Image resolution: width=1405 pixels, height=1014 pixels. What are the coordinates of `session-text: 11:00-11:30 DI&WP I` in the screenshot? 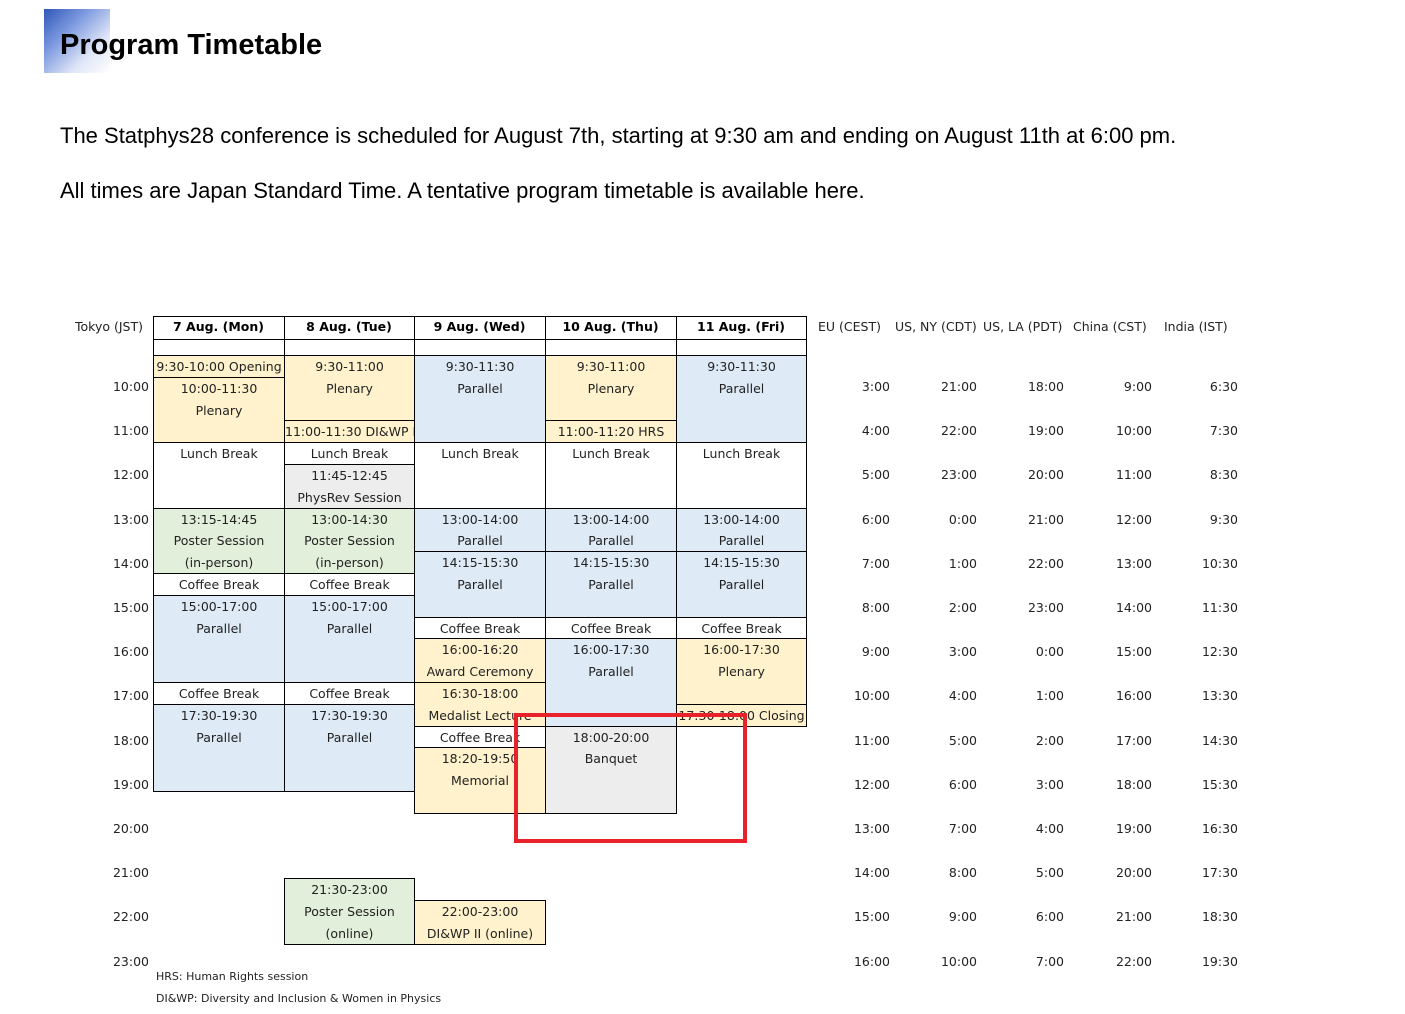 It's located at (350, 432).